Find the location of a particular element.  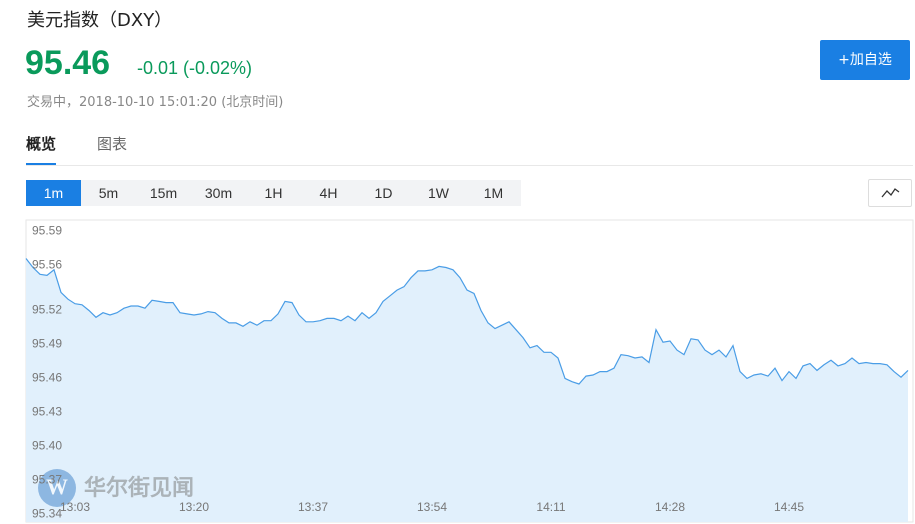

y-tick-label: 95.43 is located at coordinates (47, 411).